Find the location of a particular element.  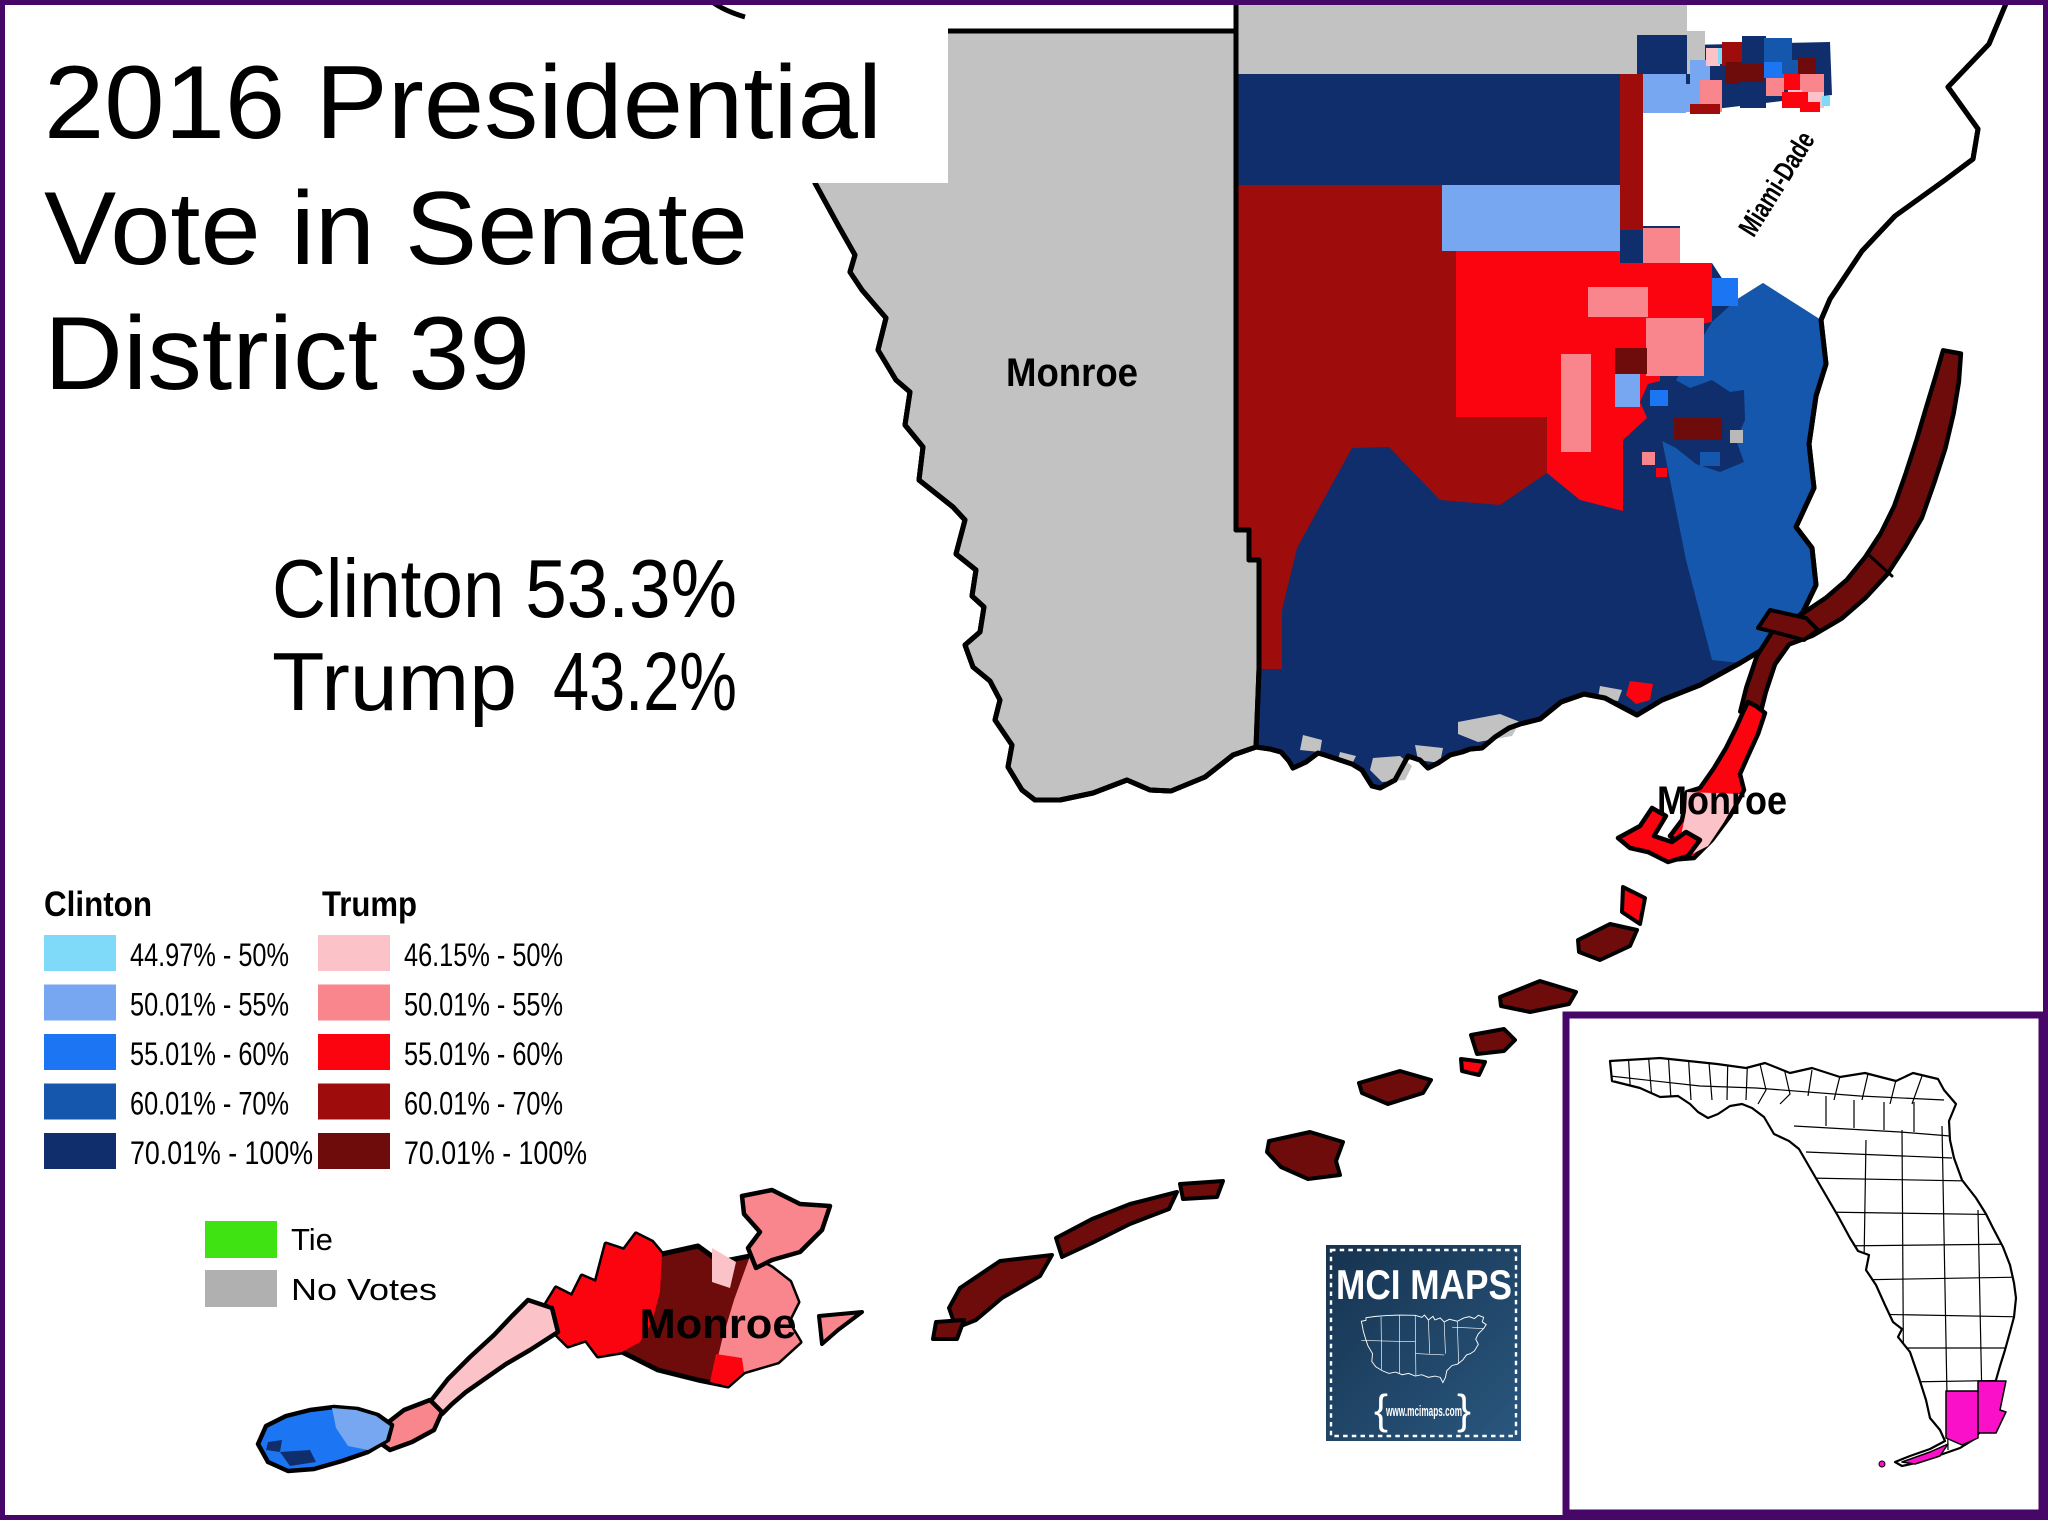

svg-text: 44.97% - 50% is located at coordinates (209, 955).